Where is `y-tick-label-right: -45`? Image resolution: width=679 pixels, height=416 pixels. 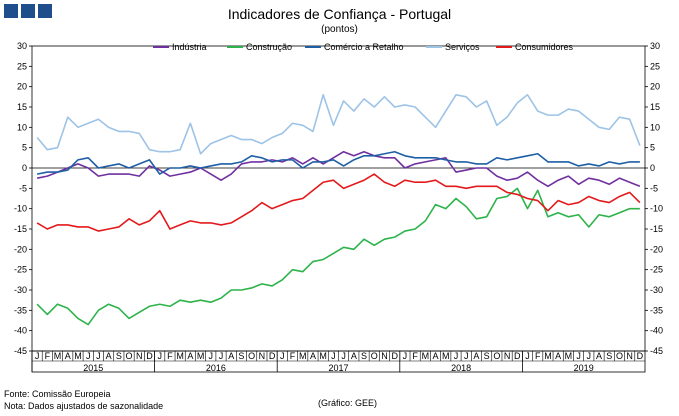
y-tick-label-right: -45 is located at coordinates (656, 351).